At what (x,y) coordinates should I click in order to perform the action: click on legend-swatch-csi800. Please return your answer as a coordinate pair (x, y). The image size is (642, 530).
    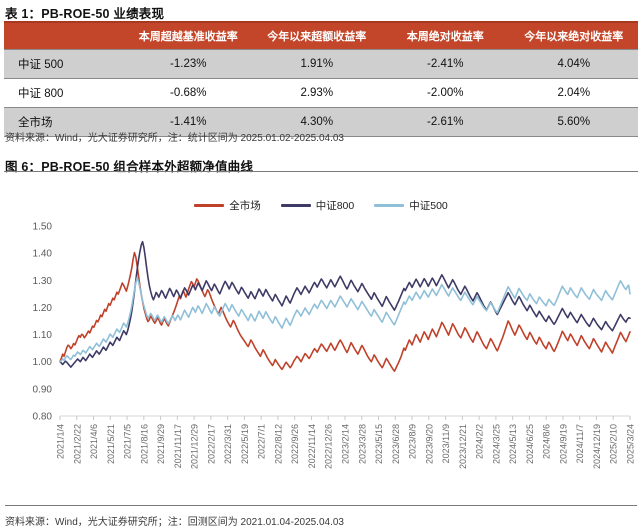
    Looking at the image, I should click on (295, 205).